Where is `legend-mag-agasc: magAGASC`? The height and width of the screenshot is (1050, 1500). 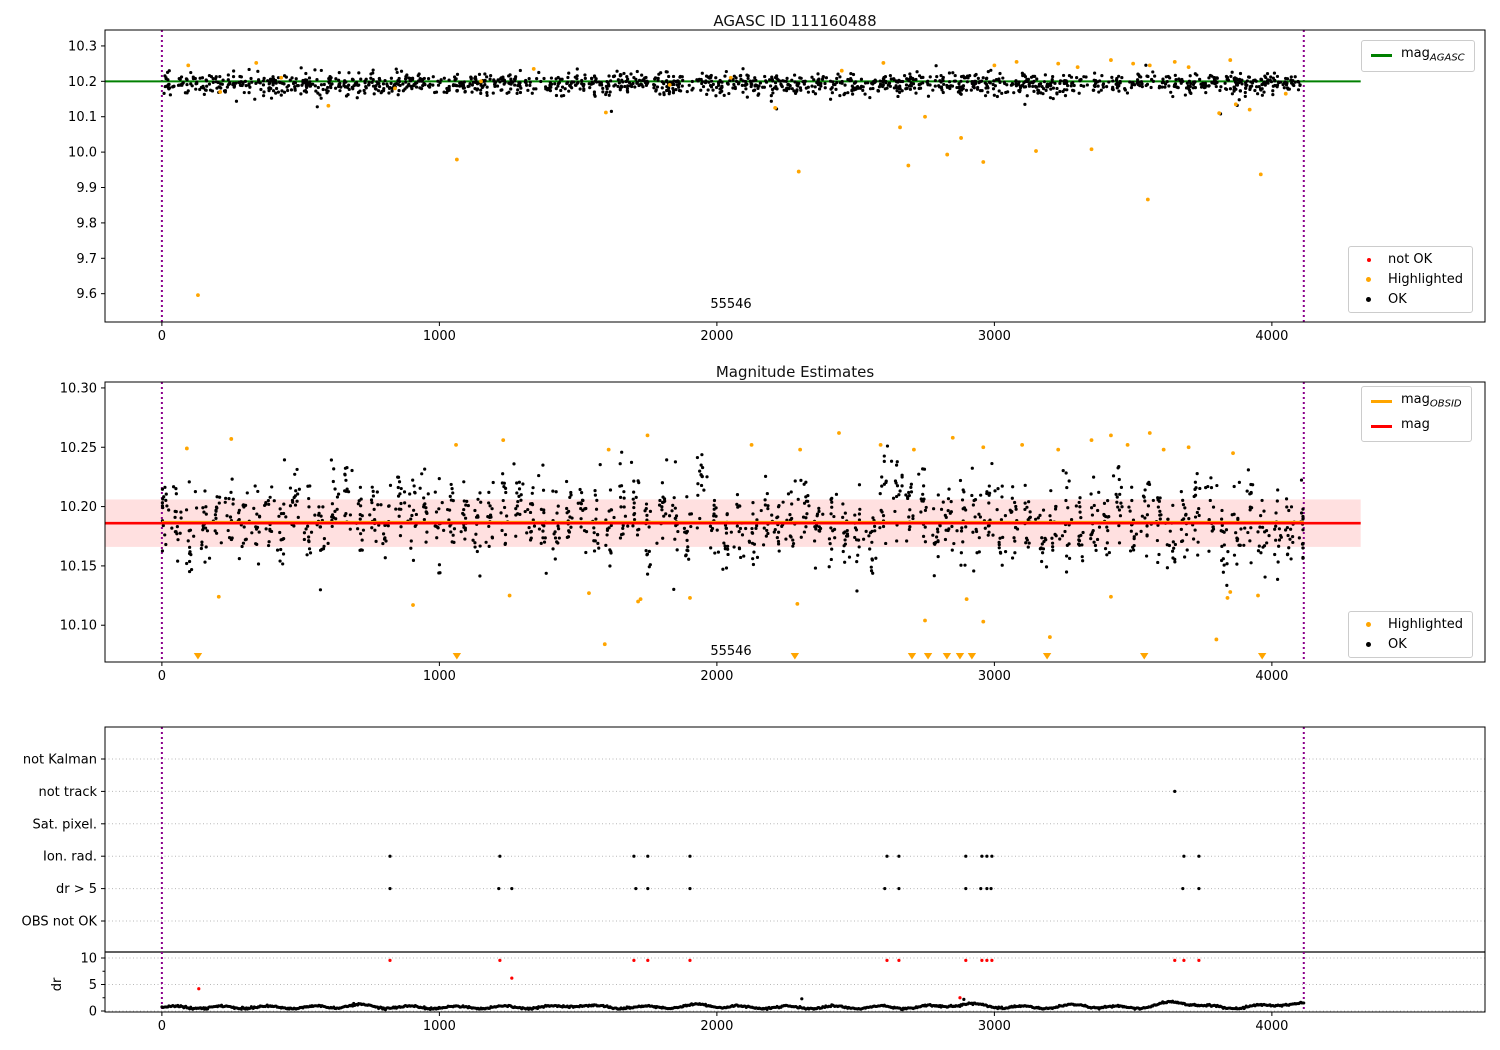
legend-mag-agasc: magAGASC is located at coordinates (1418, 56).